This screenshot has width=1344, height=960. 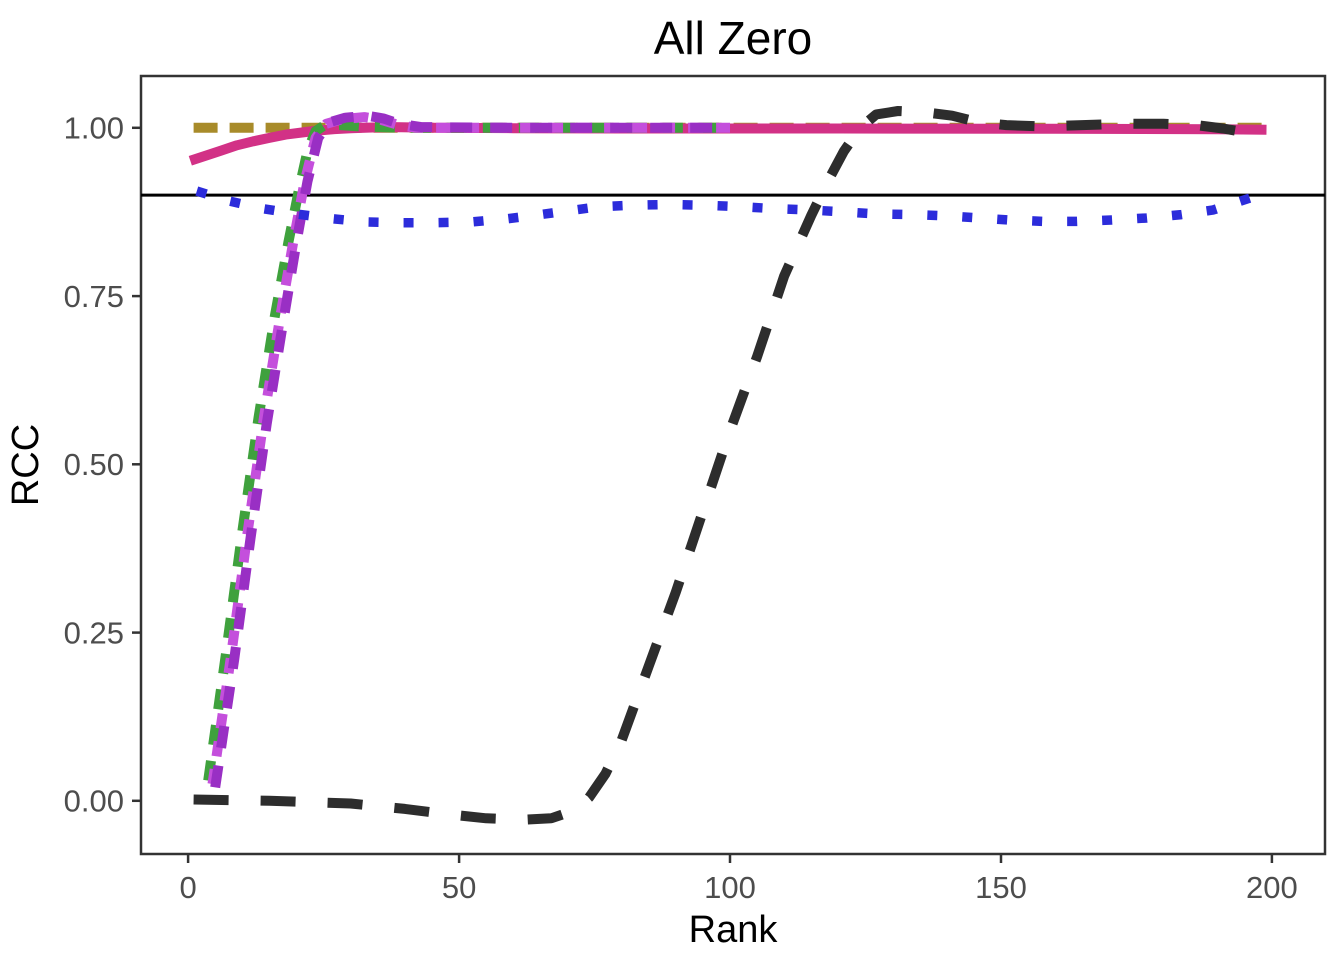 I want to click on x-axis-ticks: 0 50 100 150 200, so click(x=738, y=879).